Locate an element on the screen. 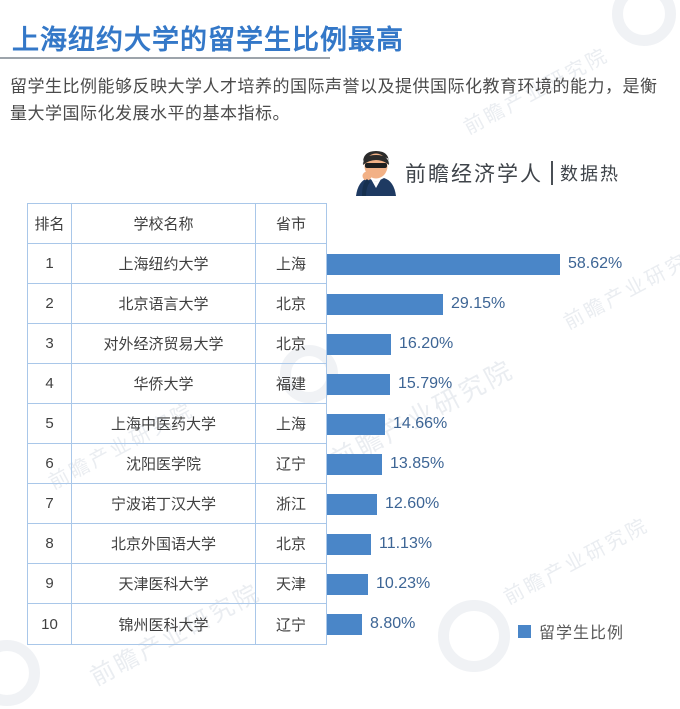 This screenshot has width=680, height=709. brand-strip: 前瞻经济学人 数据热 is located at coordinates (487, 172).